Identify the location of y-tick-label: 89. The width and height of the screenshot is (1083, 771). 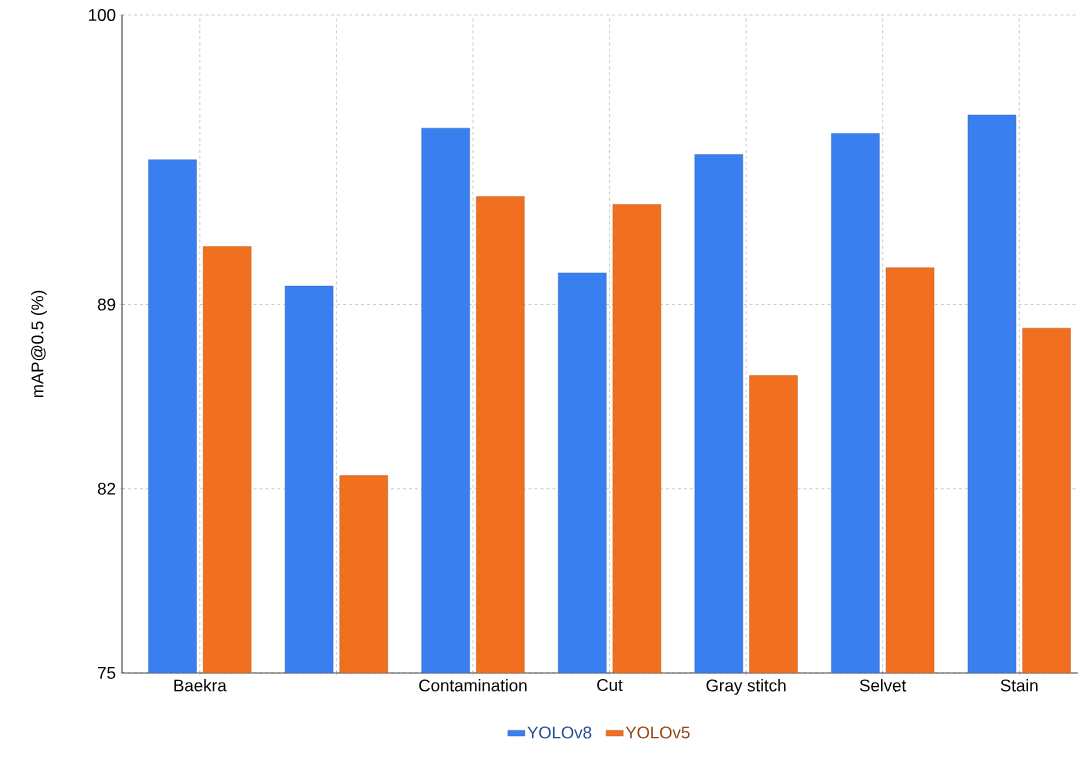
(106, 304).